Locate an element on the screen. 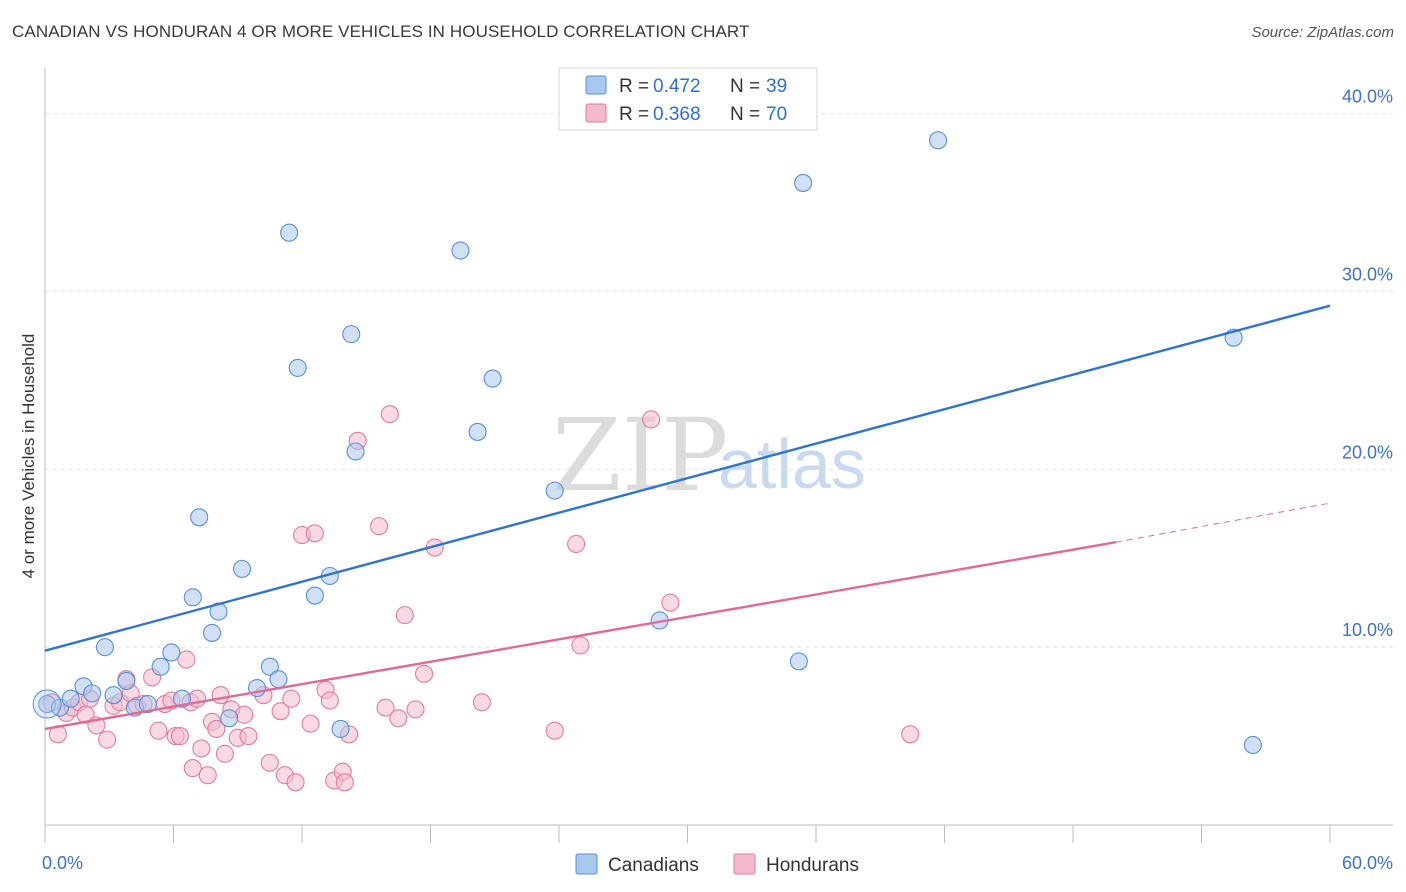 The image size is (1406, 892). y-axis-title: 4 or more Vehicles in Household is located at coordinates (28, 456).